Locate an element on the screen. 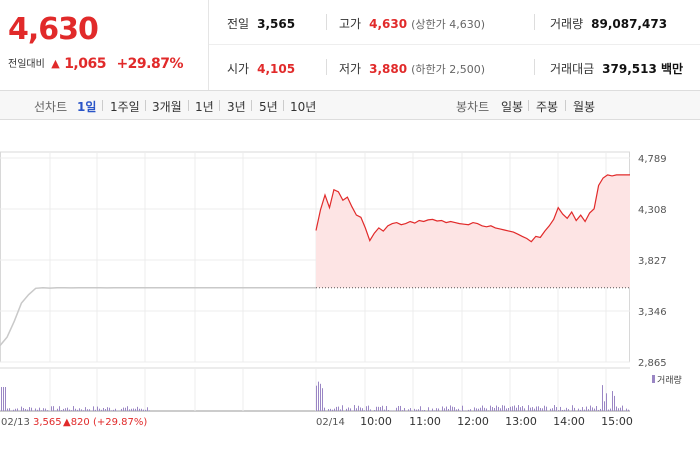 Image resolution: width=700 pixels, height=454 pixels. tab-daily-candle: 일봉 is located at coordinates (512, 106).